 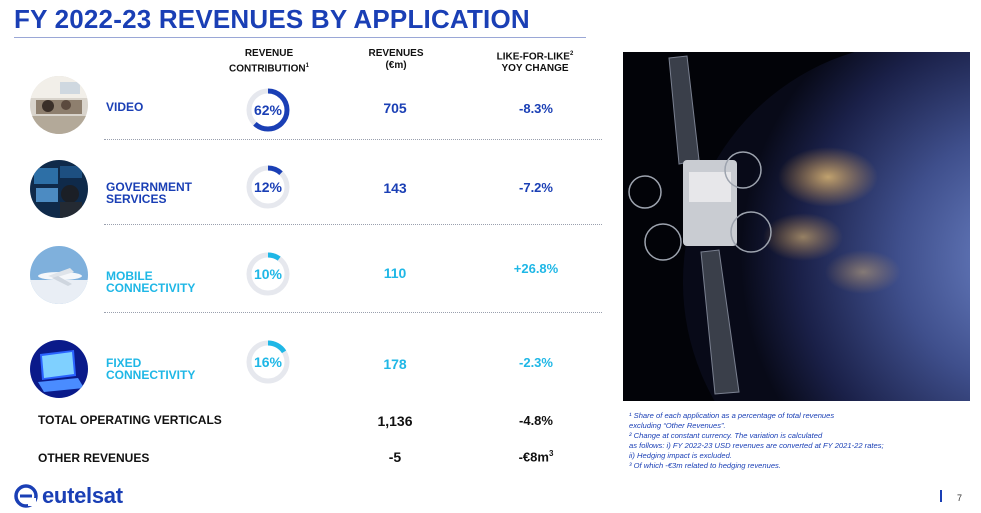 What do you see at coordinates (82, 495) in the screenshot?
I see `eutelsat-wordmark: eutelsat` at bounding box center [82, 495].